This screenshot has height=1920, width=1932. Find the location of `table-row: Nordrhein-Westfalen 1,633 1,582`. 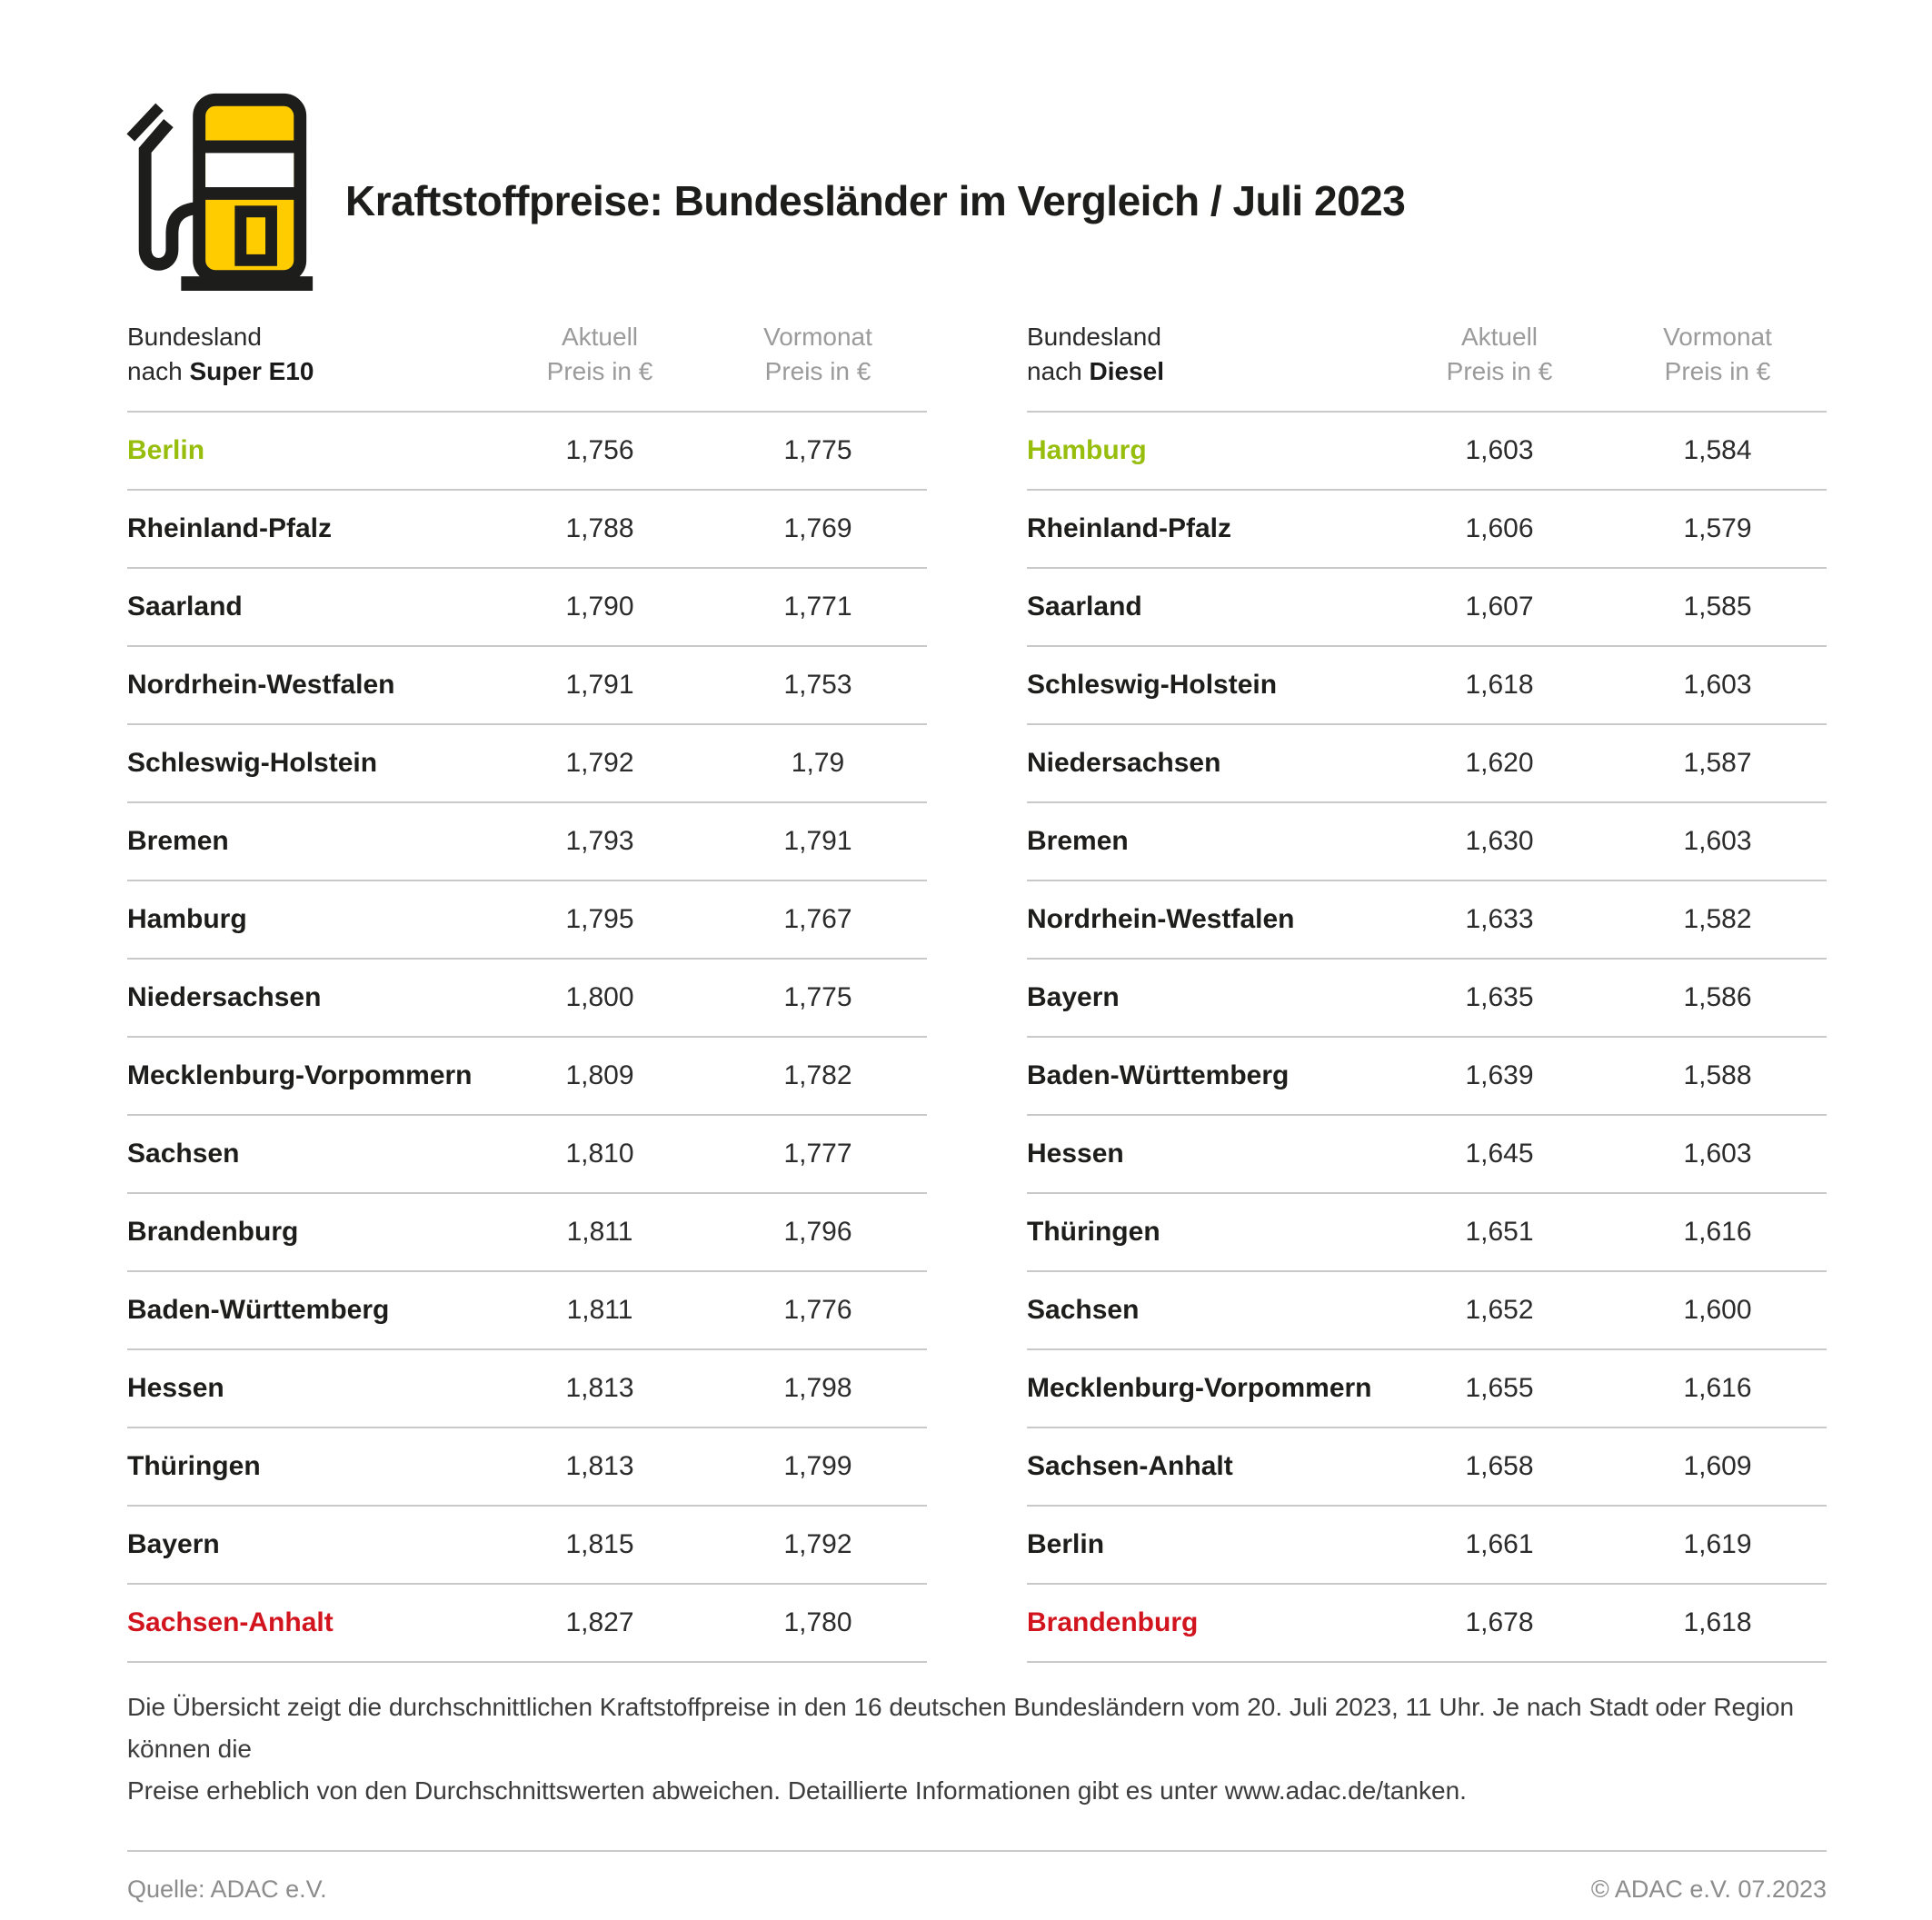

table-row: Nordrhein-Westfalen 1,633 1,582 is located at coordinates (1427, 920).